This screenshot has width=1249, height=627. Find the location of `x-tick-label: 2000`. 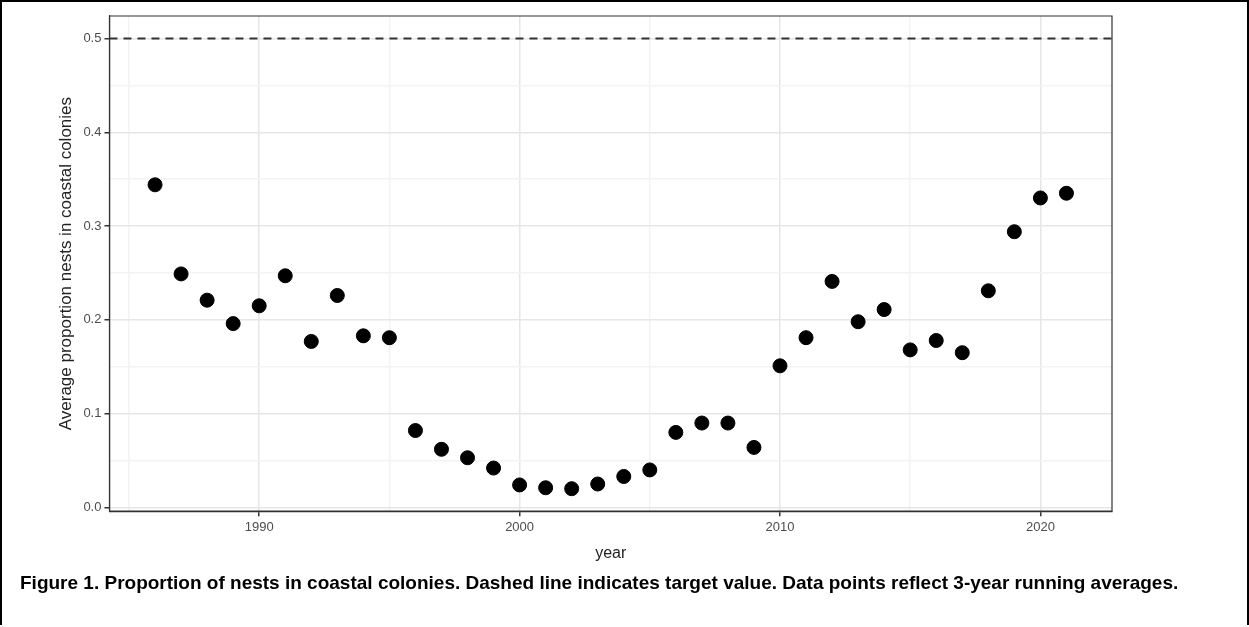

x-tick-label: 2000 is located at coordinates (520, 526).